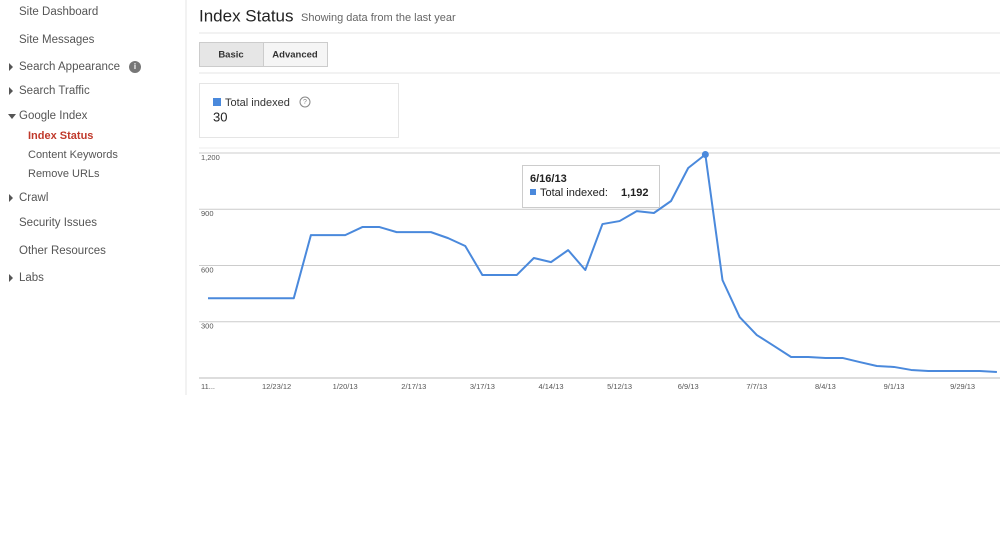  Describe the element at coordinates (635, 193) in the screenshot. I see `tooltip-value: 1,192` at that location.